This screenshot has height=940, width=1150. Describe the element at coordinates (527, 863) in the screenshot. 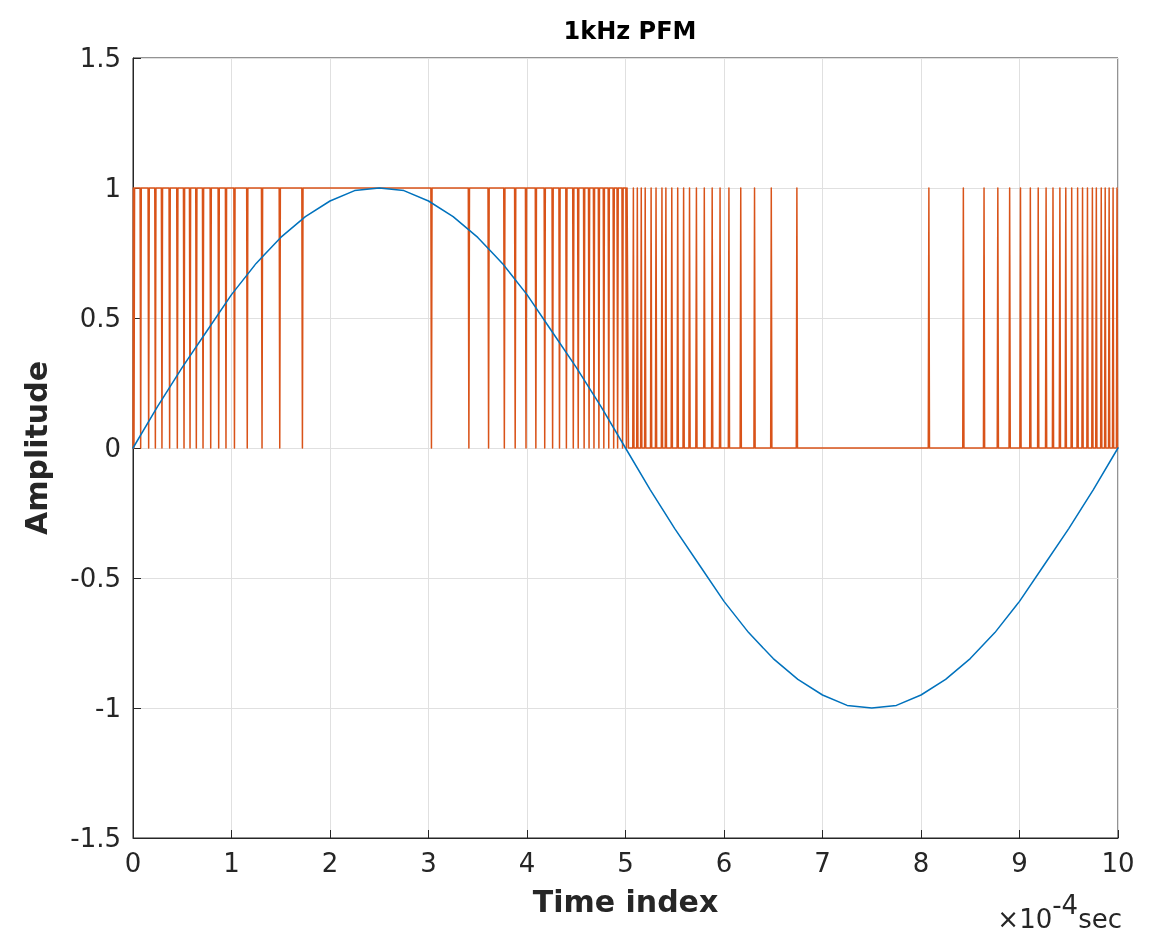

I see `x-tick-label: 4` at that location.